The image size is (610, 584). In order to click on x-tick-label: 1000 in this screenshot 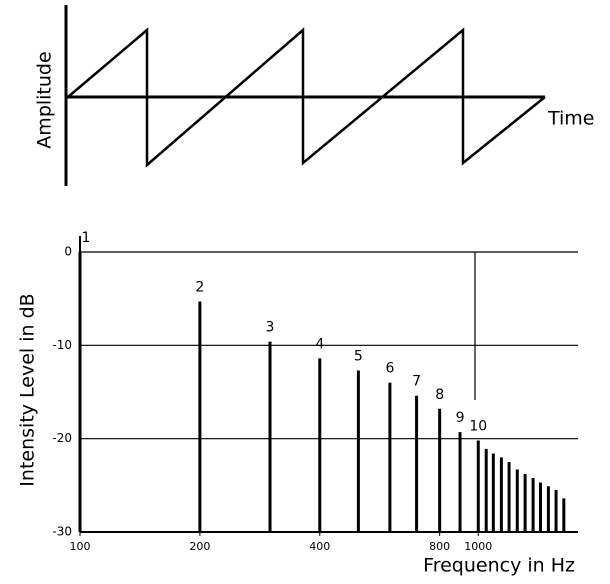, I will do `click(478, 546)`.